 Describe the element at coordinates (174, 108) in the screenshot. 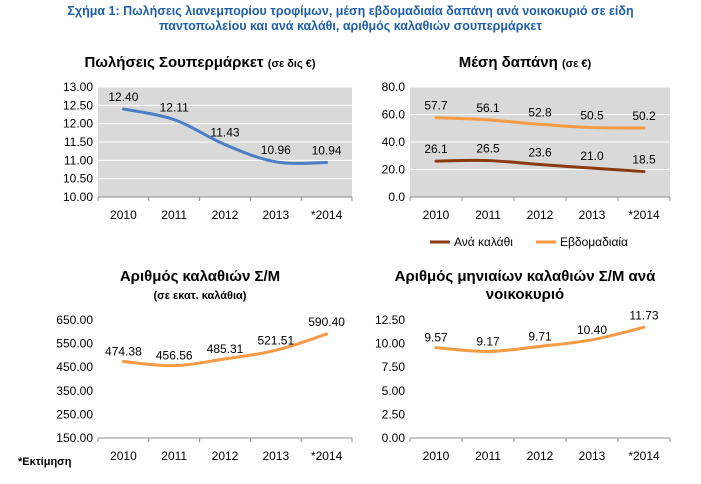

I see `data-label: 12.11` at that location.